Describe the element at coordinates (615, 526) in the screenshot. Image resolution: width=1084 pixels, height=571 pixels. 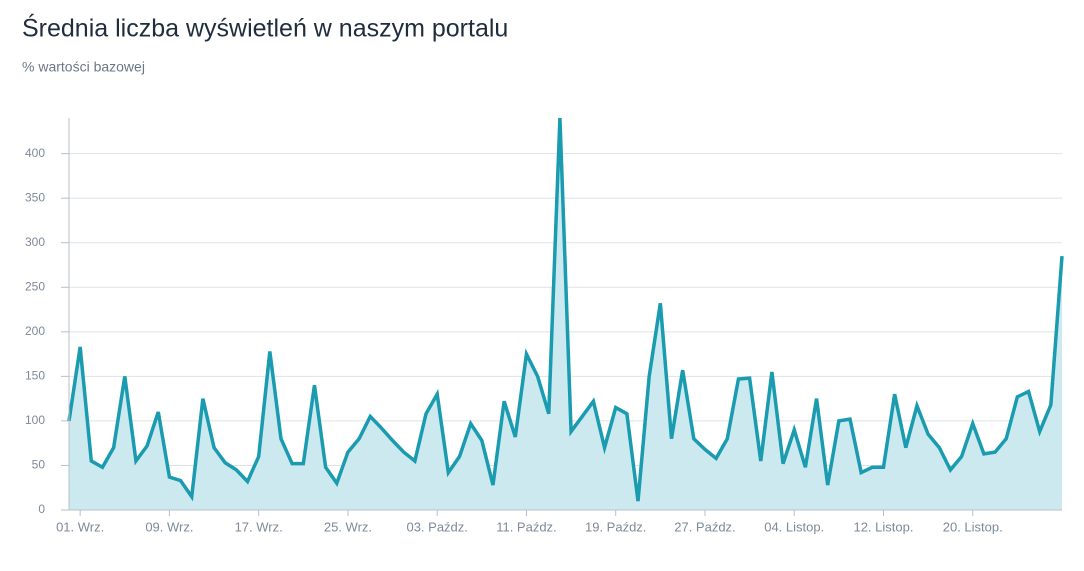
I see `x-tick-label: 19. Paźdz.` at that location.